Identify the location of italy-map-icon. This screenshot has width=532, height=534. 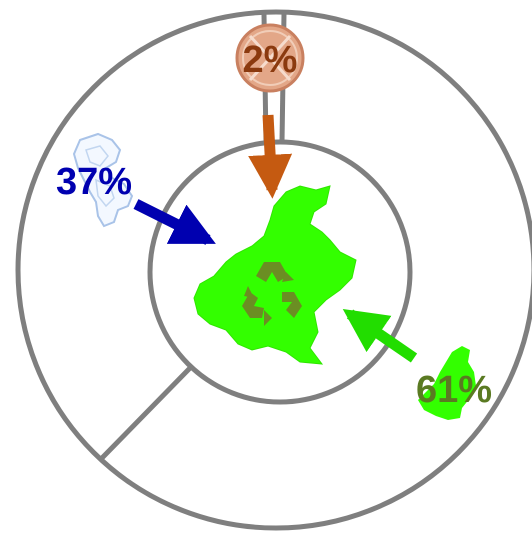
(103, 180).